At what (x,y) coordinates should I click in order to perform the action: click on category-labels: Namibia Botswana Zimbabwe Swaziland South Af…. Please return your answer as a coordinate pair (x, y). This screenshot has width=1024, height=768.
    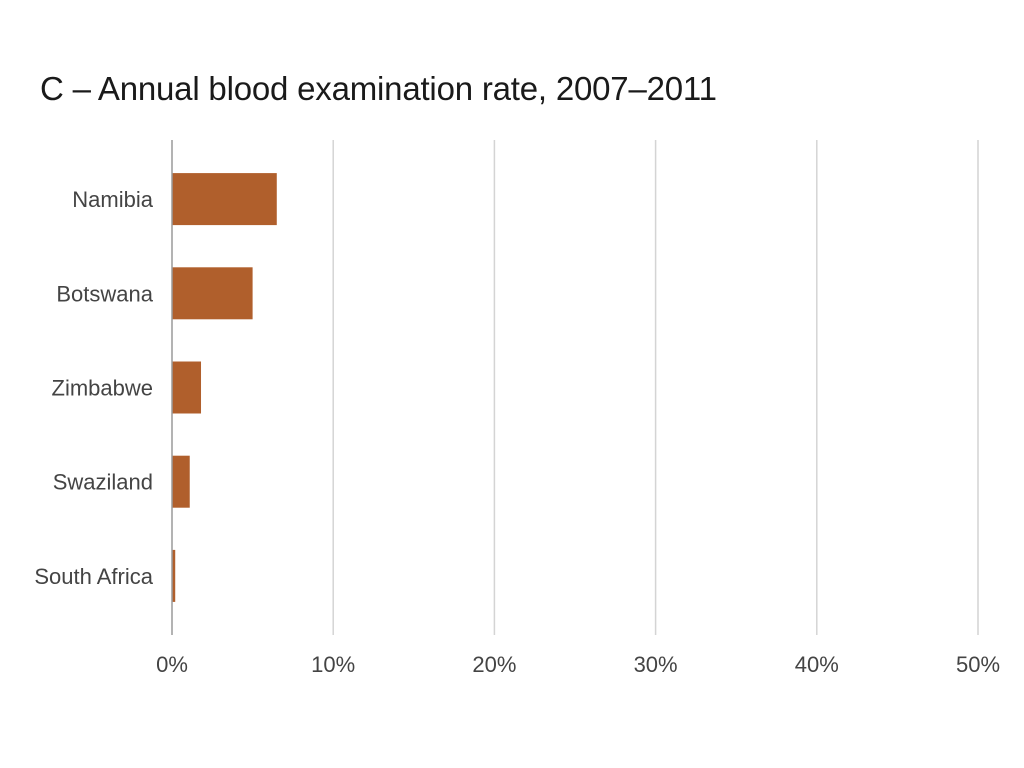
    Looking at the image, I should click on (93, 388).